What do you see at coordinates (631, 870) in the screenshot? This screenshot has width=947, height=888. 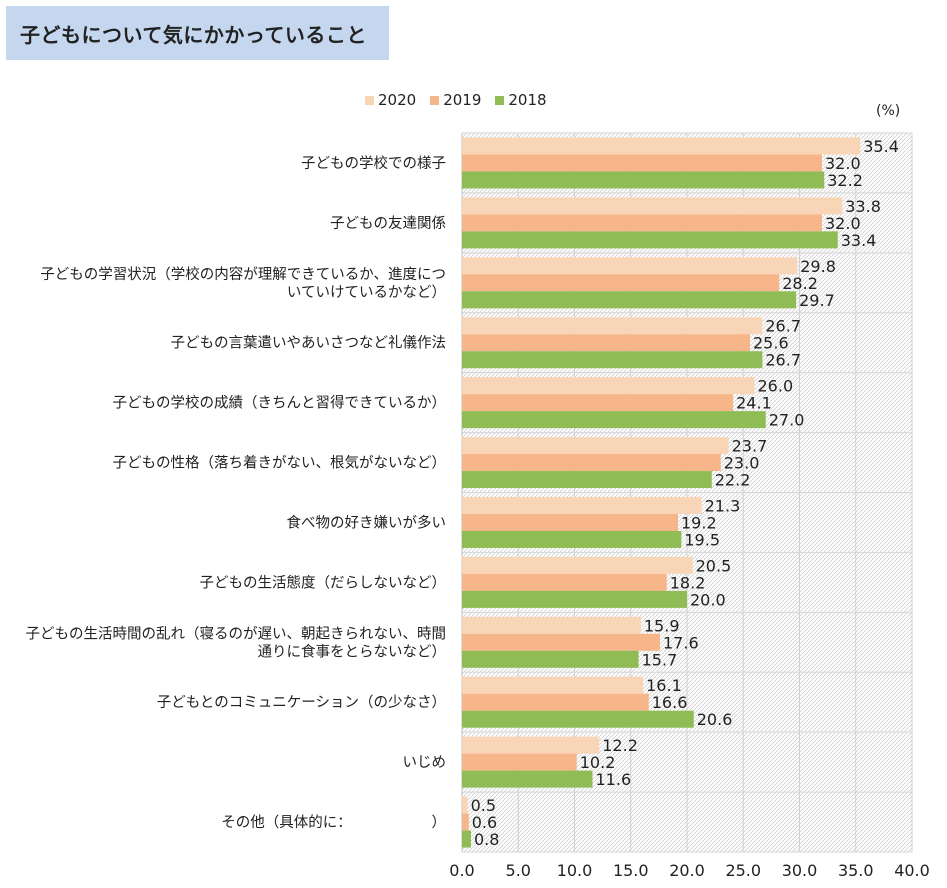 I see `x-tick-label: 15.0` at bounding box center [631, 870].